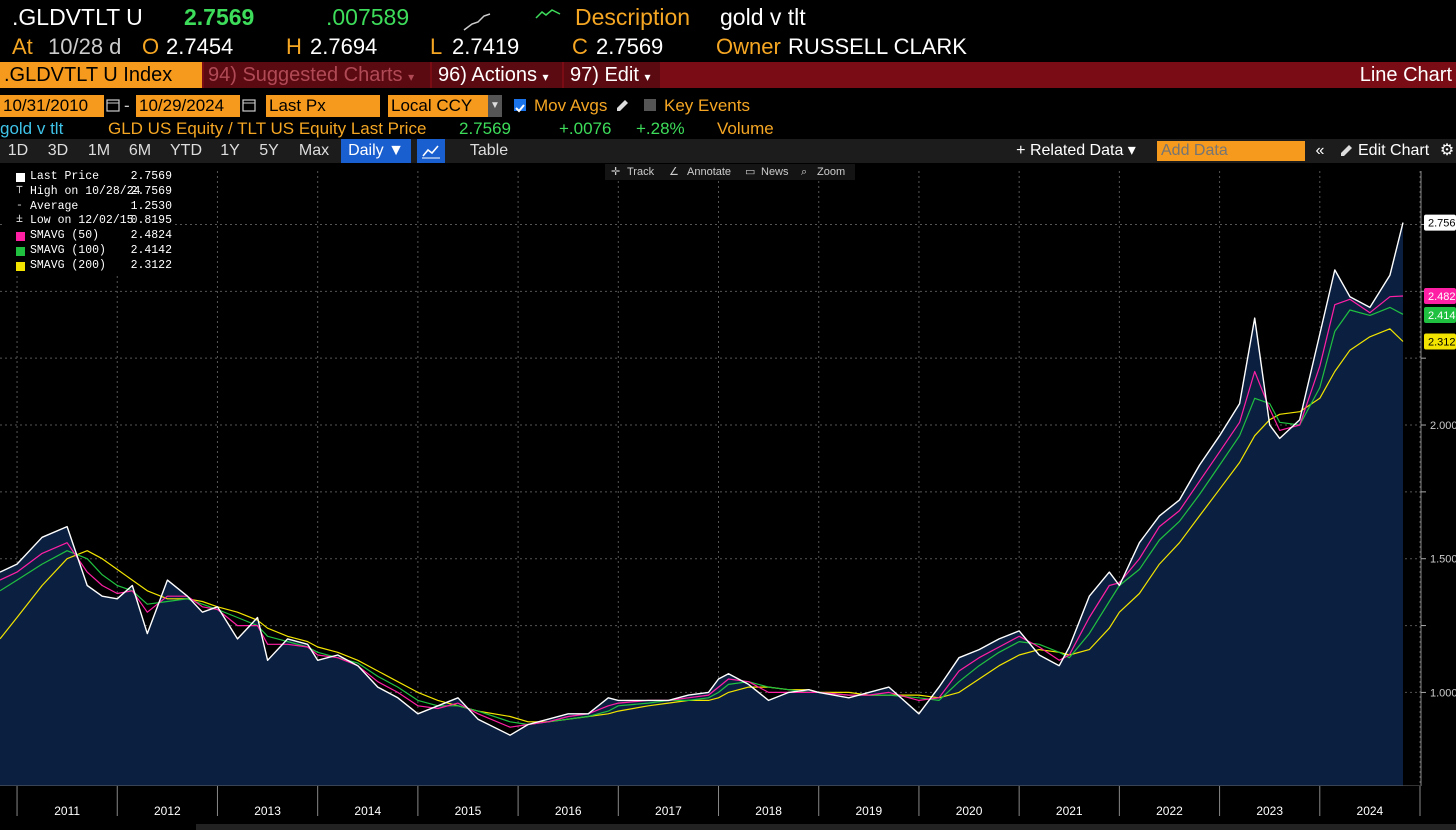 This screenshot has height=830, width=1456. I want to click on edit-chart-button: Edit Chart, so click(1394, 150).